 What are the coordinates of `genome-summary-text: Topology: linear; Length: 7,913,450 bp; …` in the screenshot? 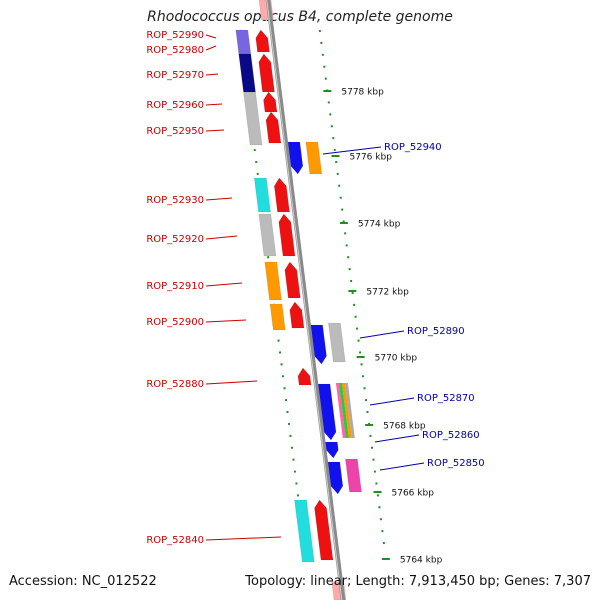 It's located at (418, 581).